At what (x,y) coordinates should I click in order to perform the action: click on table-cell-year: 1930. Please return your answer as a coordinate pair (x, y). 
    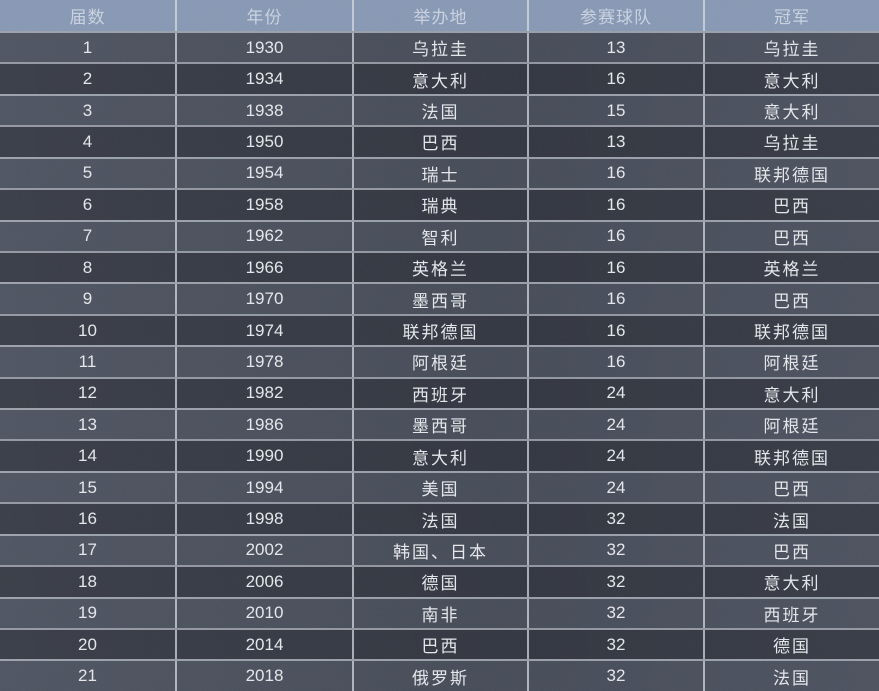
    Looking at the image, I should click on (263, 48).